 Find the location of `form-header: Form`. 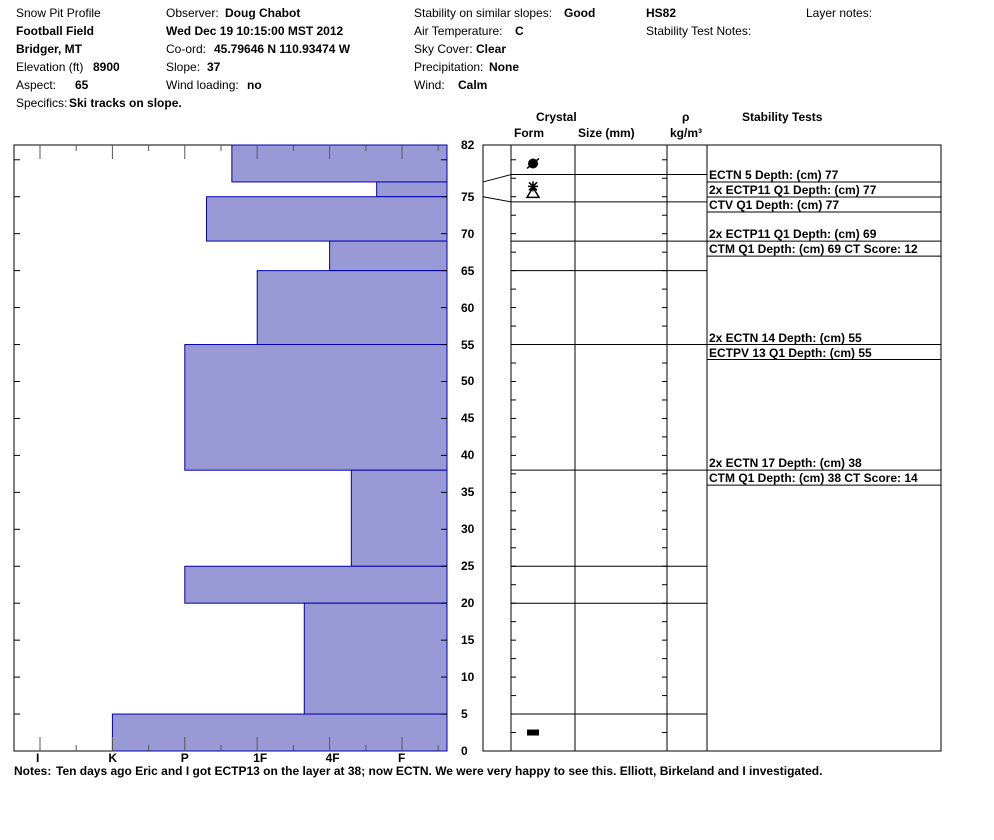

form-header: Form is located at coordinates (529, 133).